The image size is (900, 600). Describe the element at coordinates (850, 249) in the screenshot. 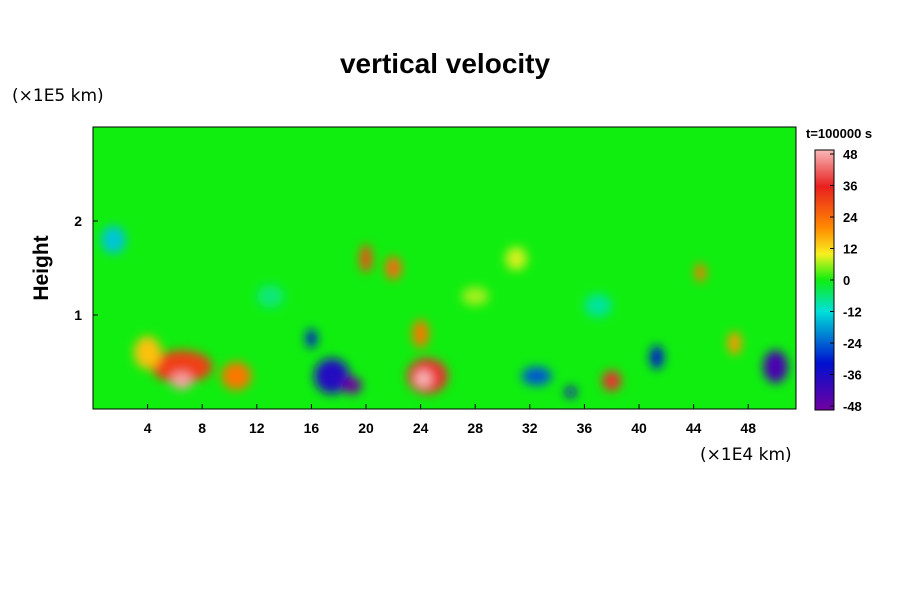

I see `colorbar-tick-label: 12` at that location.